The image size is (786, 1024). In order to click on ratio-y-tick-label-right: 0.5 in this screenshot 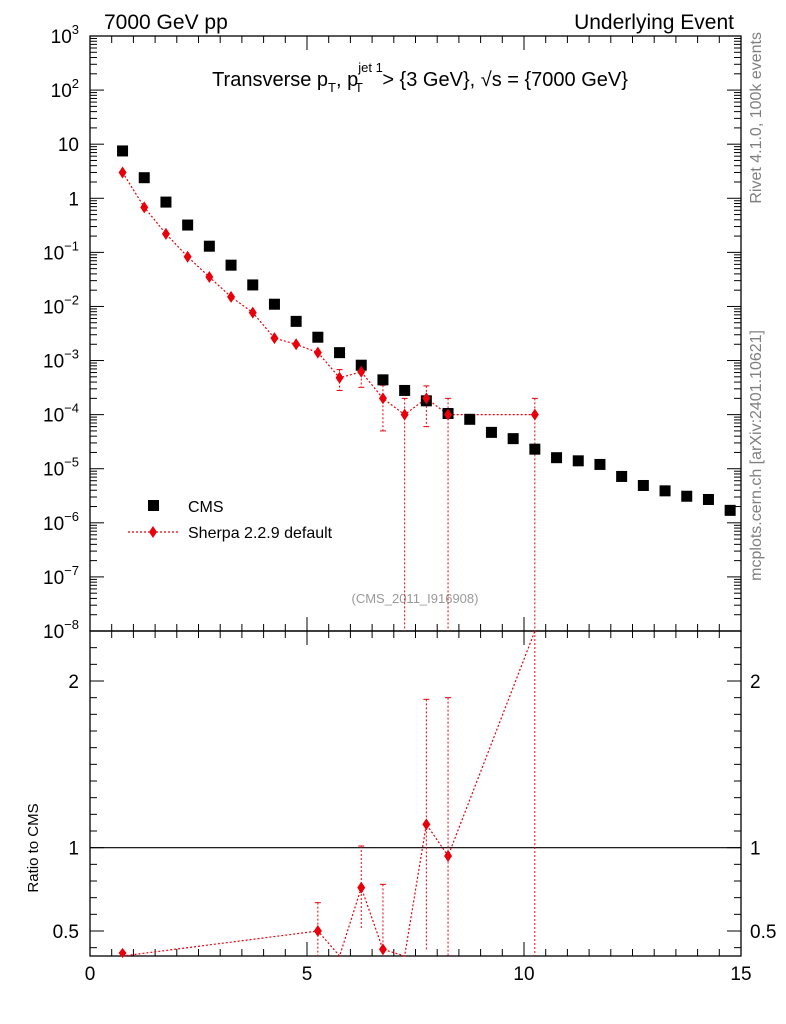, I will do `click(763, 932)`.